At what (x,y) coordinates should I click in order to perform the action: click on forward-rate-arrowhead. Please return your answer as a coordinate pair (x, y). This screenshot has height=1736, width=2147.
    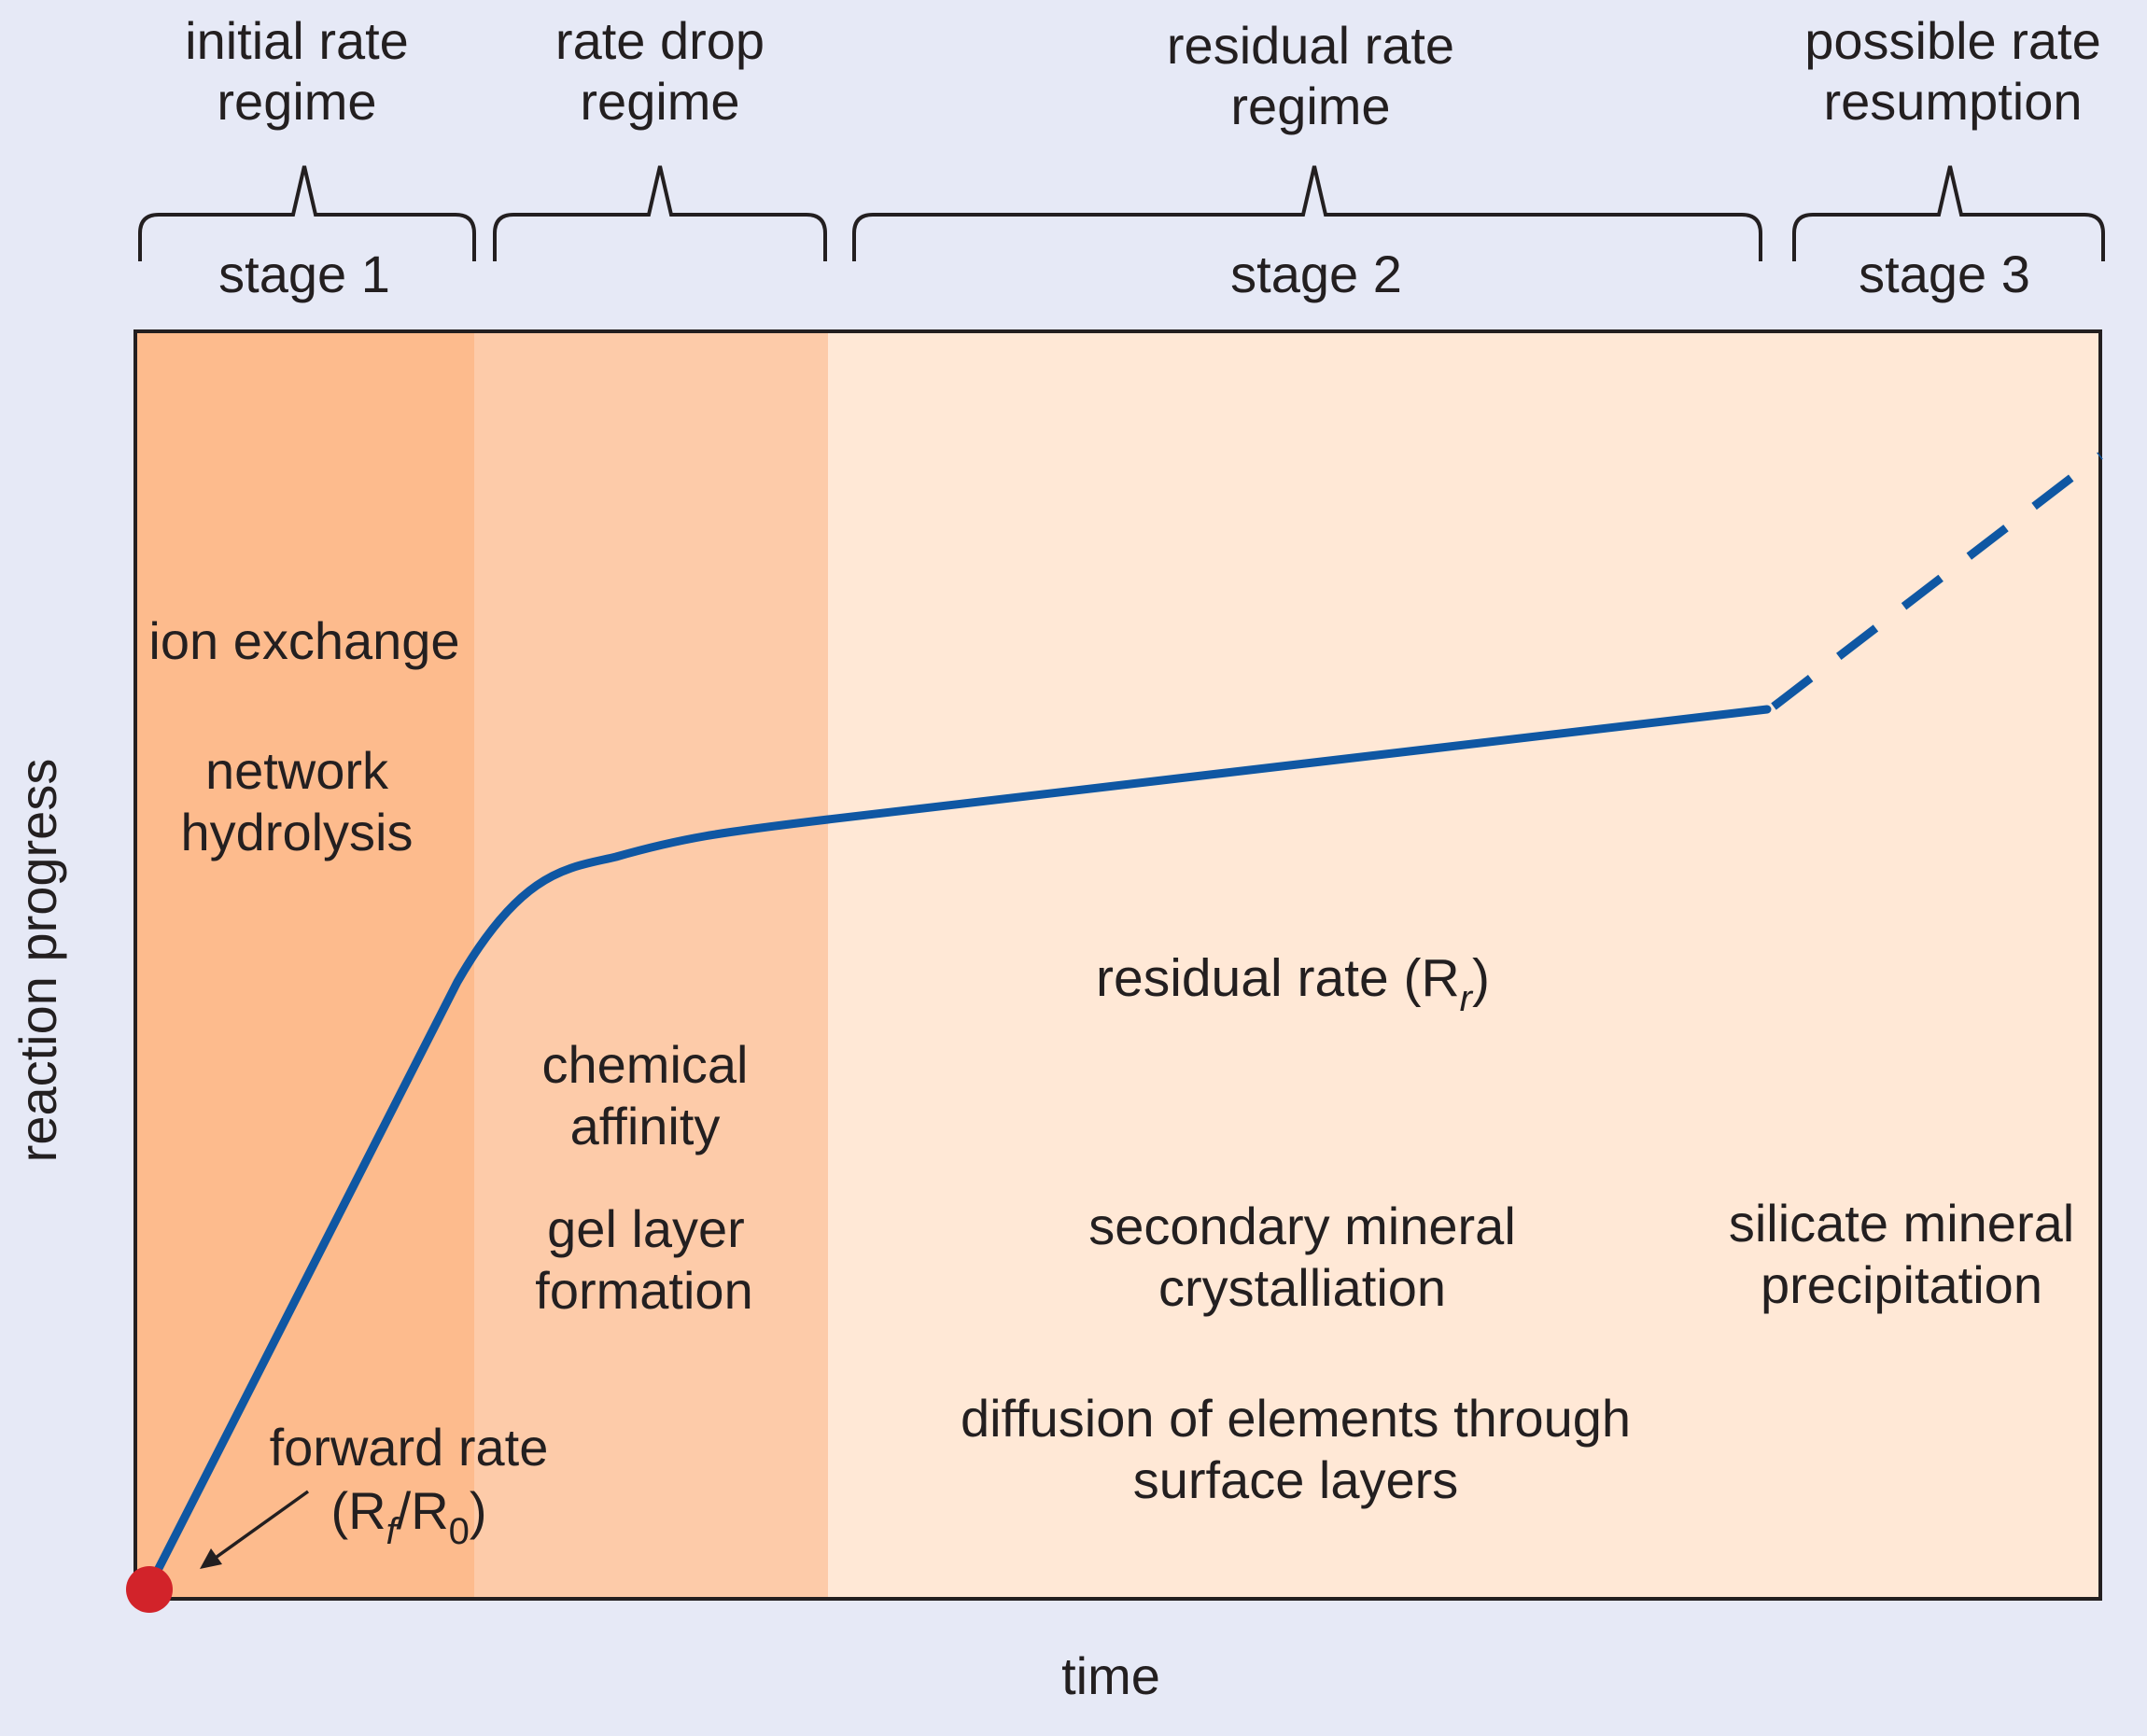
    Looking at the image, I should click on (211, 1558).